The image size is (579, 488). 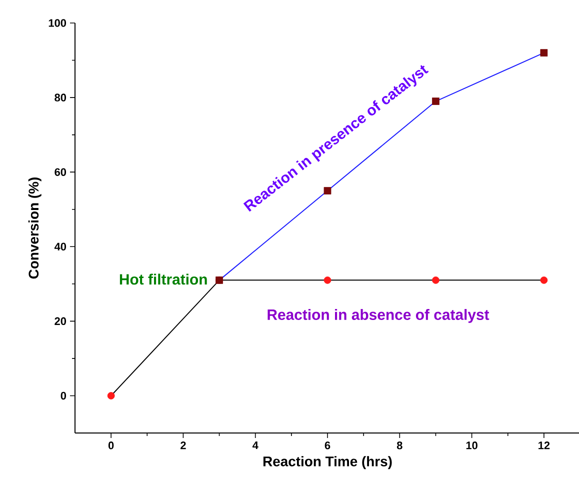 I want to click on y-tick-label: 0, so click(x=63, y=396).